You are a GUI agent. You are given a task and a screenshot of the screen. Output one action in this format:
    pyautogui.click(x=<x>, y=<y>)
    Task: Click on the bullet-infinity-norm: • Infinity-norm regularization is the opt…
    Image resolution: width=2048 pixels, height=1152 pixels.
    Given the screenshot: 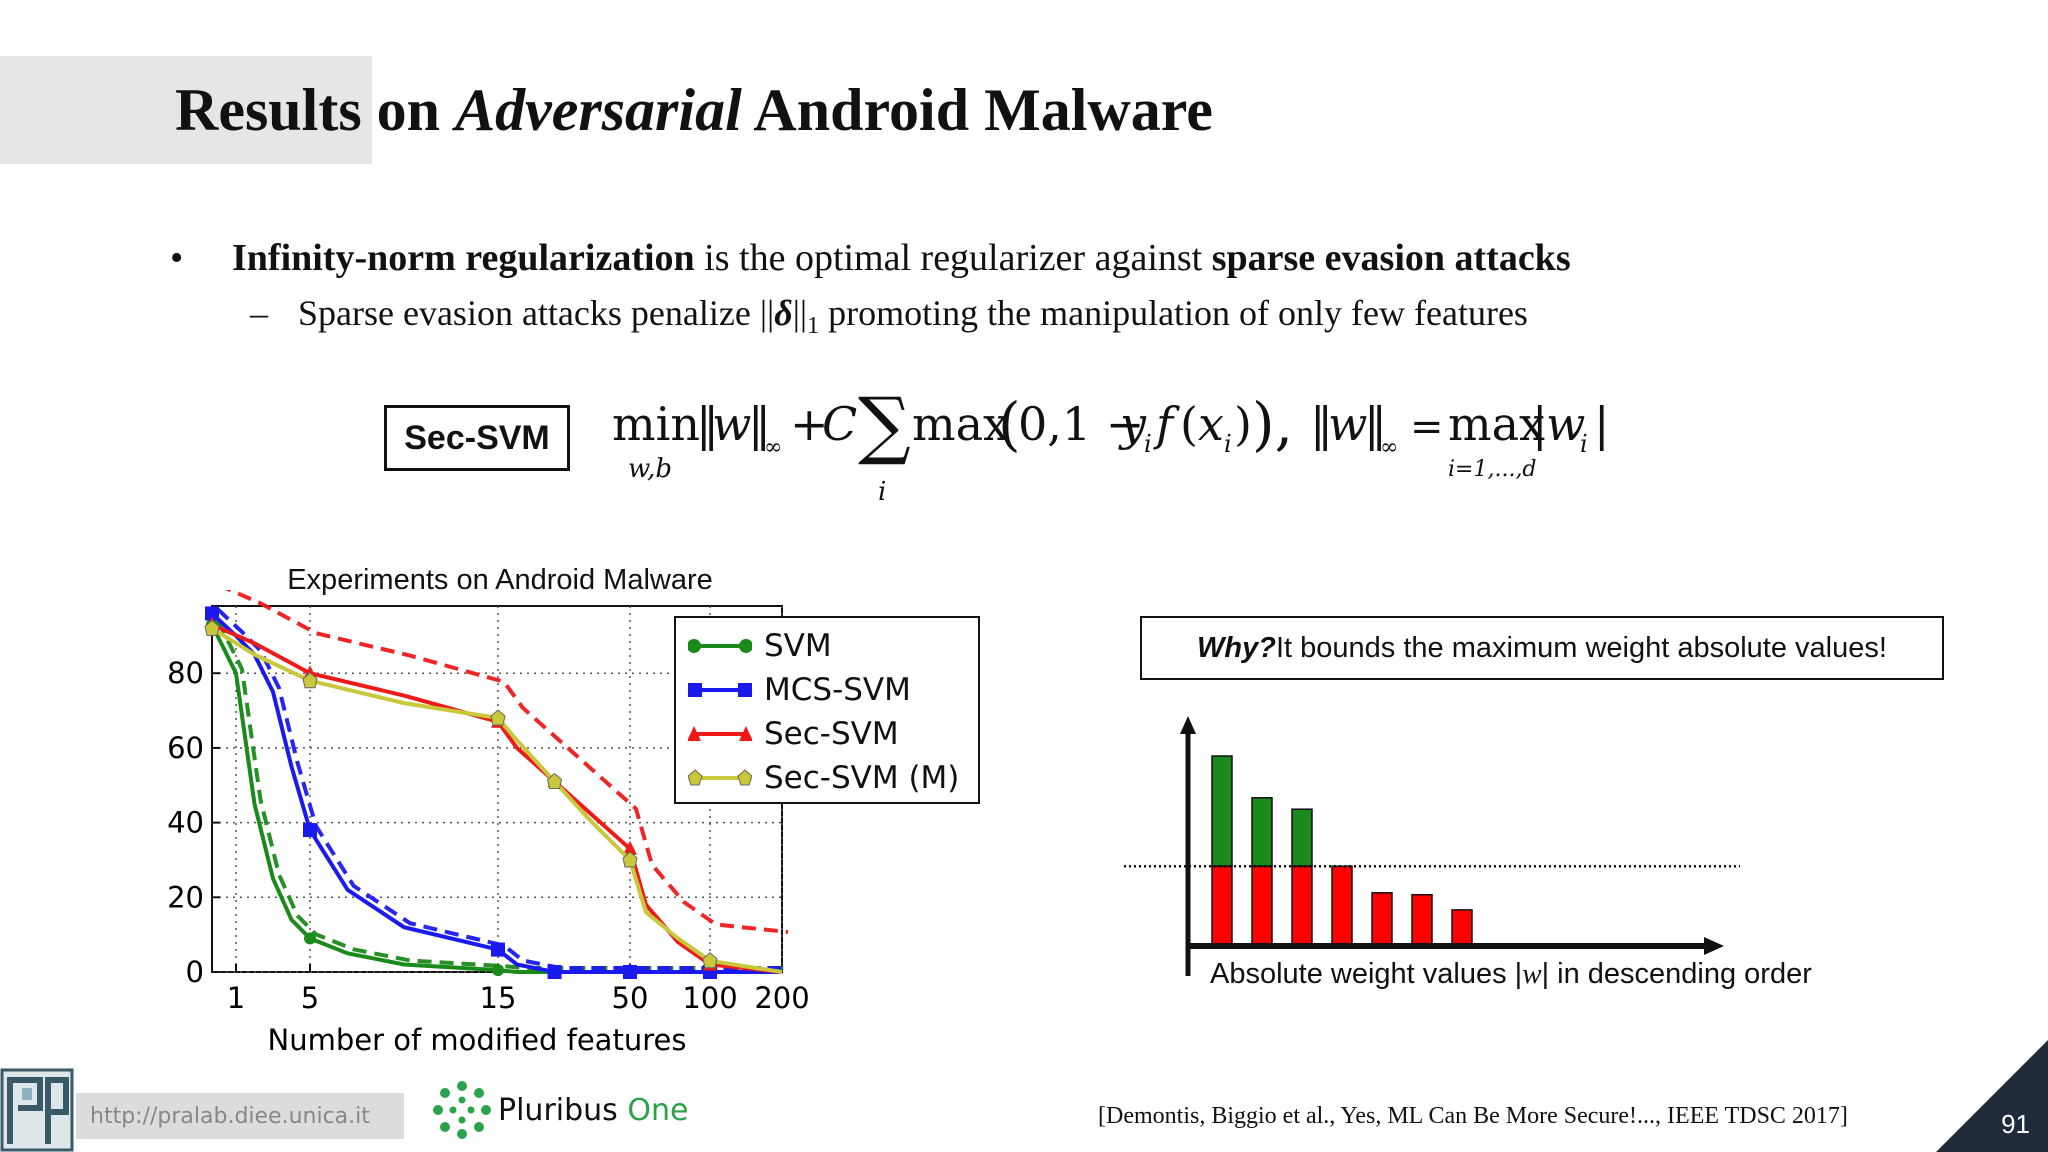 What is the action you would take?
    pyautogui.click(x=870, y=258)
    